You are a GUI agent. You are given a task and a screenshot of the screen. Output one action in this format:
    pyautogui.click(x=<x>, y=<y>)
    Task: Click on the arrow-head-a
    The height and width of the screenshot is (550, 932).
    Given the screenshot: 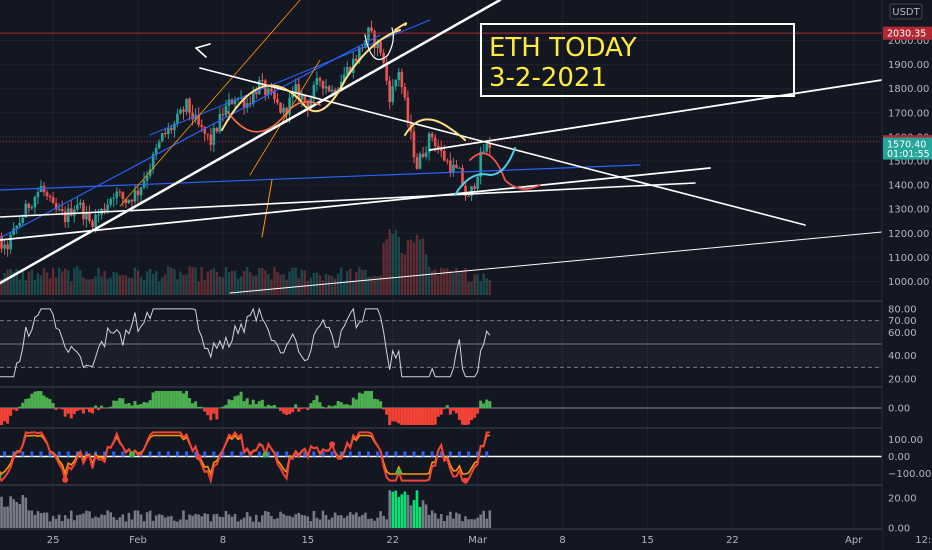 What is the action you would take?
    pyautogui.click(x=203, y=46)
    